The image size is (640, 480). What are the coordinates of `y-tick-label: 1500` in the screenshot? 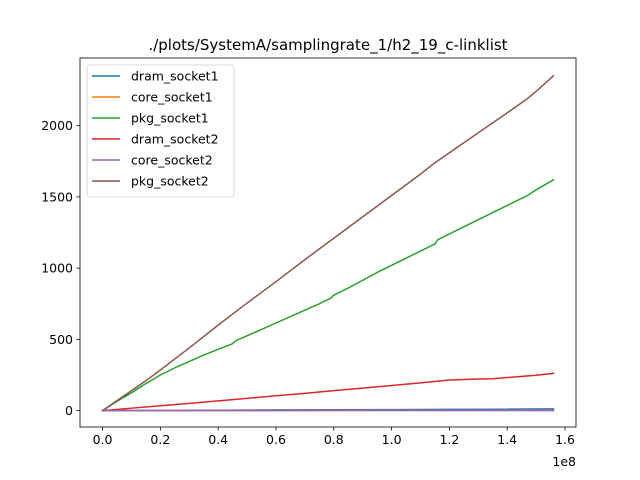 It's located at (57, 196).